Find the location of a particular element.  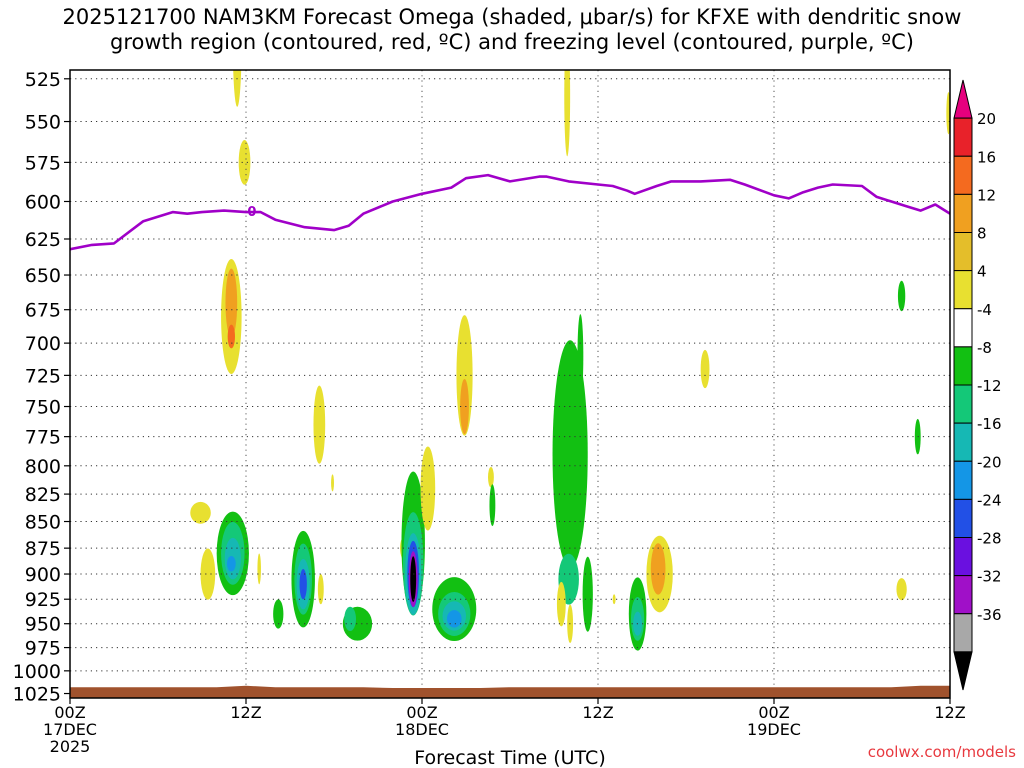

freezing-level-series: 0 is located at coordinates (510, 212).